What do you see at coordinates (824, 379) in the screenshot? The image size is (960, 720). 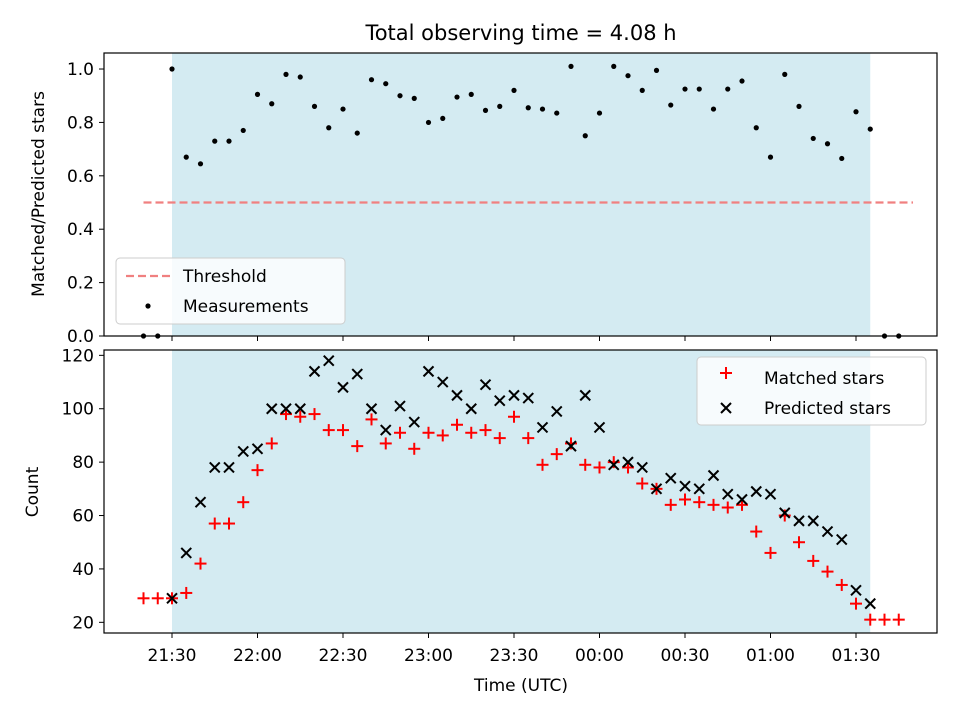 I see `legend-matched-label: Matched stars` at bounding box center [824, 379].